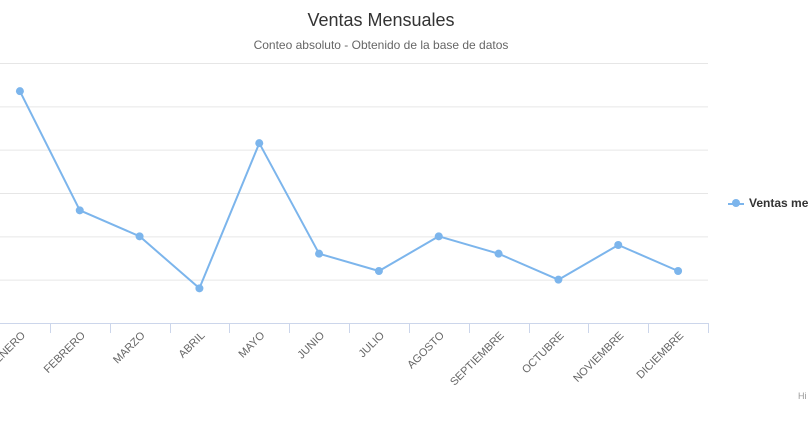 The height and width of the screenshot is (424, 808). I want to click on x-tick-label: OCTUBRE, so click(543, 353).